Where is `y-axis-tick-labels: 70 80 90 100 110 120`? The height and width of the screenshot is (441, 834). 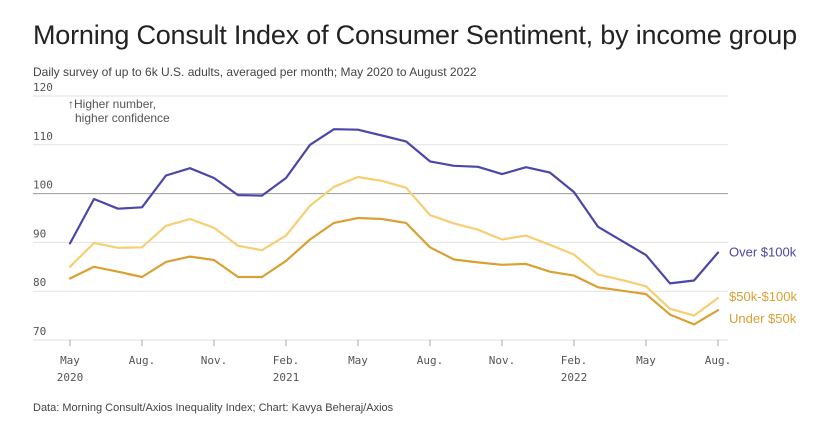
y-axis-tick-labels: 70 80 90 100 110 120 is located at coordinates (43, 209).